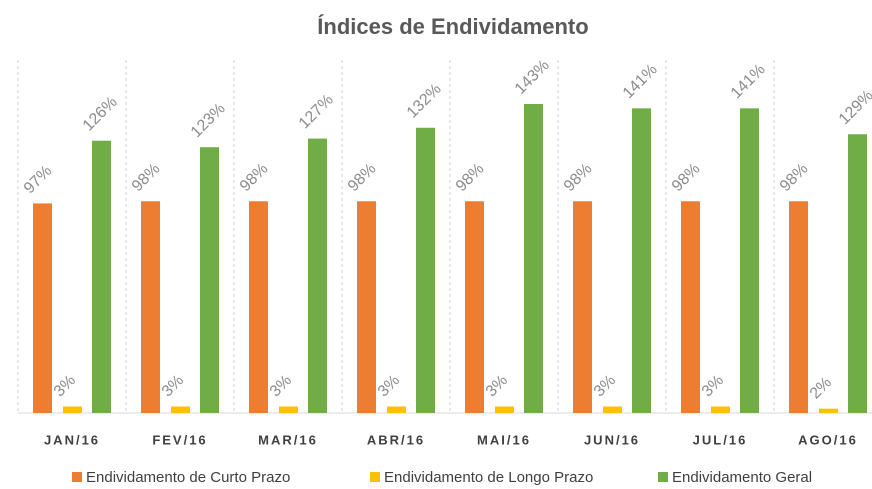 The width and height of the screenshot is (872, 489). Describe the element at coordinates (821, 388) in the screenshot. I see `data-label: 2%` at that location.